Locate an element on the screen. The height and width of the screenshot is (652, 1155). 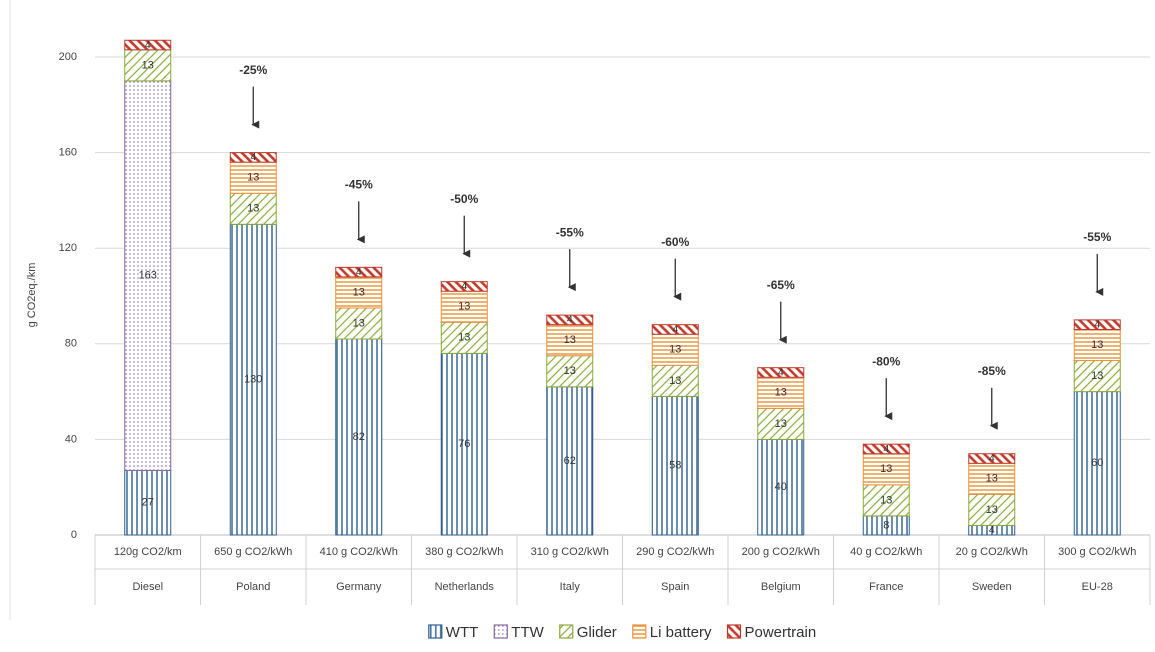
reduction-annotation: -85% is located at coordinates (992, 371).